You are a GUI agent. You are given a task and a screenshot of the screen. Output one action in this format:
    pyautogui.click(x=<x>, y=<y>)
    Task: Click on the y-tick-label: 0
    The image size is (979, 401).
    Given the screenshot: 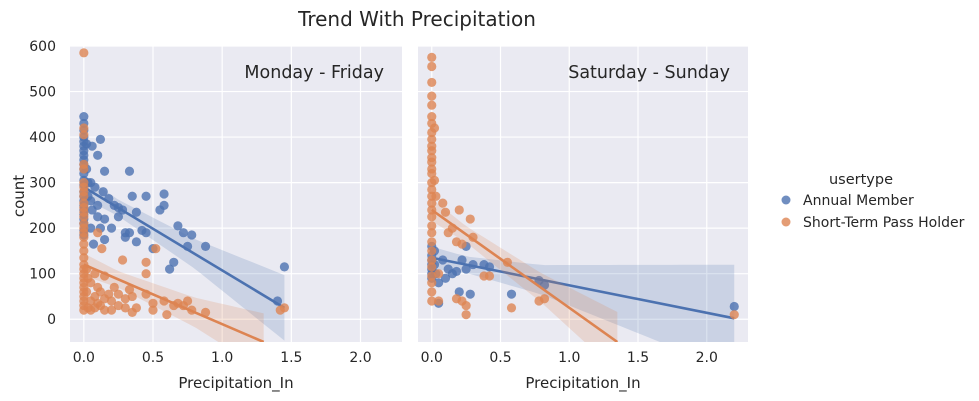 What is the action you would take?
    pyautogui.click(x=51, y=320)
    